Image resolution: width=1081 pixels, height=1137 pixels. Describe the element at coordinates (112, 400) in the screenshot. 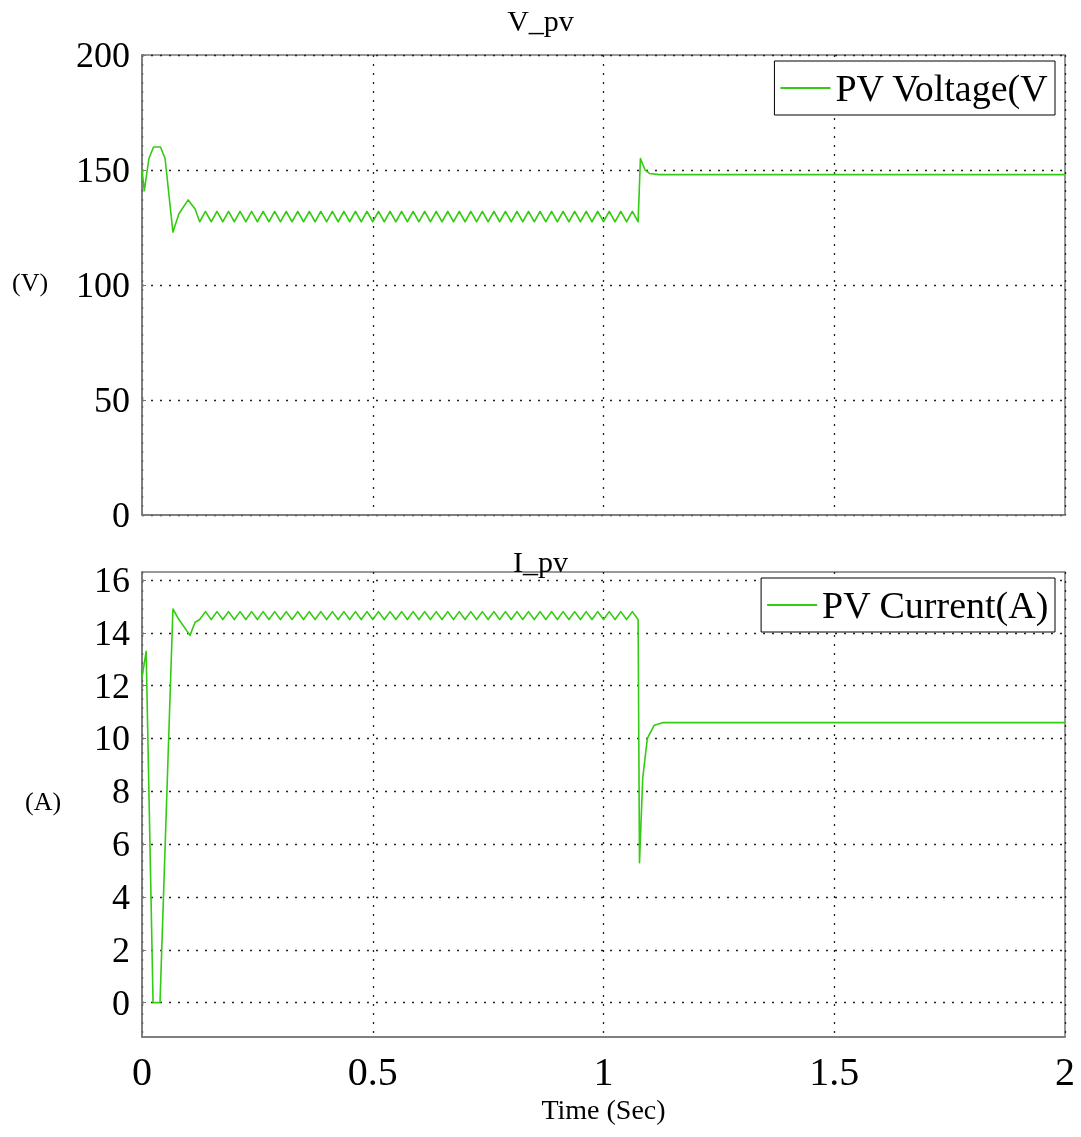

I see `y-tick-label: 50` at that location.